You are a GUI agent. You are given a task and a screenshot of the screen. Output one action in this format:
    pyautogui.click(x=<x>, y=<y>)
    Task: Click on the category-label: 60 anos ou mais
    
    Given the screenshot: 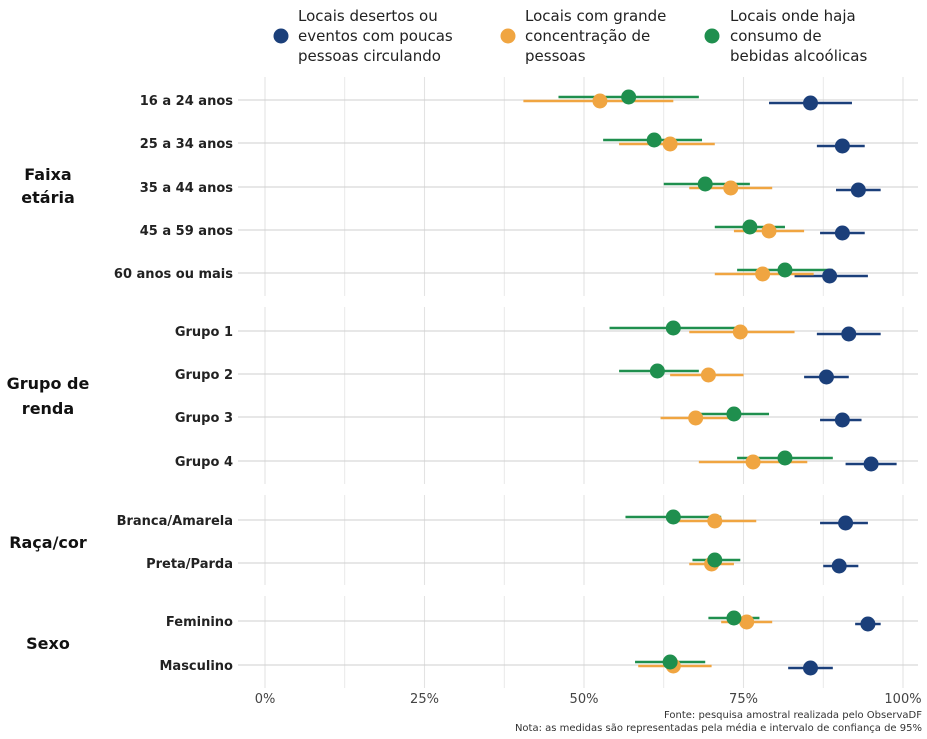 What is the action you would take?
    pyautogui.click(x=173, y=274)
    